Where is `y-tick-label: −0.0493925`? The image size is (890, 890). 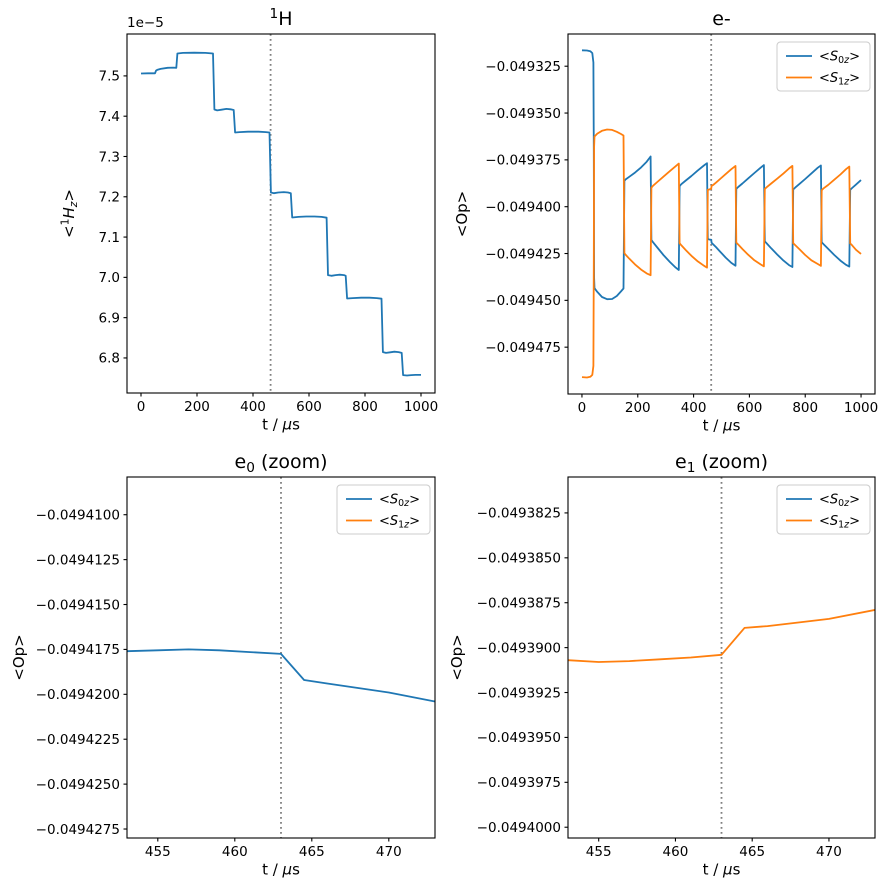 y-tick-label: −0.0493925 is located at coordinates (519, 693).